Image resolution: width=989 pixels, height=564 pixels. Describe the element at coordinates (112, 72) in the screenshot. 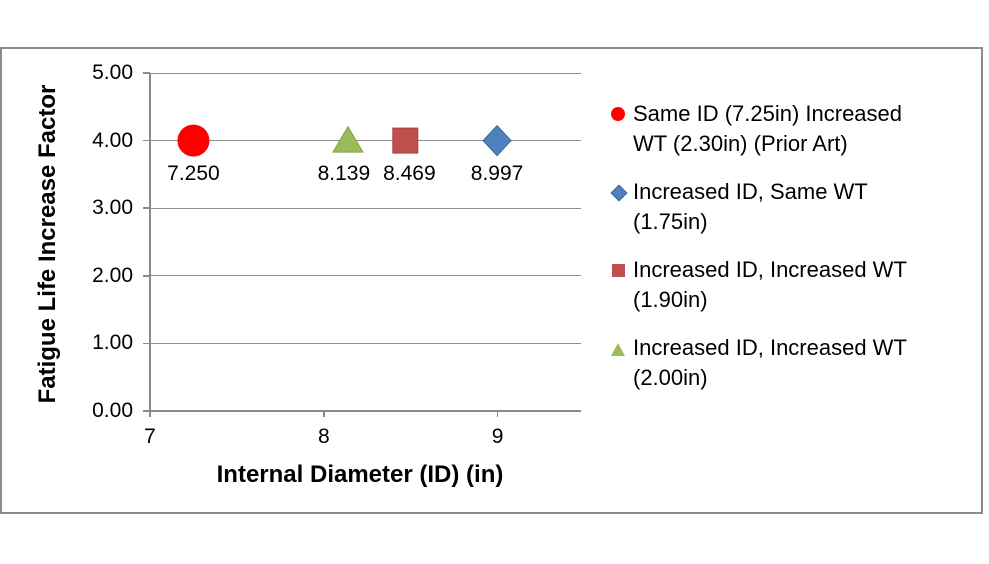

I see `y-tick-label: 5.00` at that location.